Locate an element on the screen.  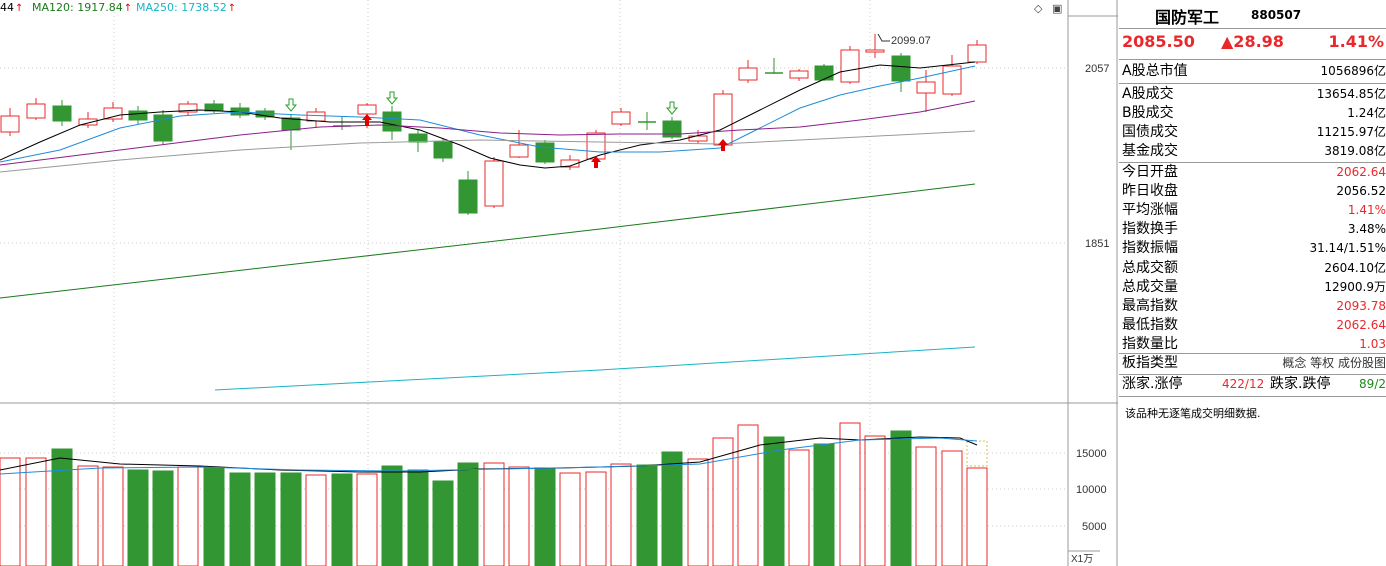
board-type-value: 概念 等权 成份股图 is located at coordinates (1334, 363).